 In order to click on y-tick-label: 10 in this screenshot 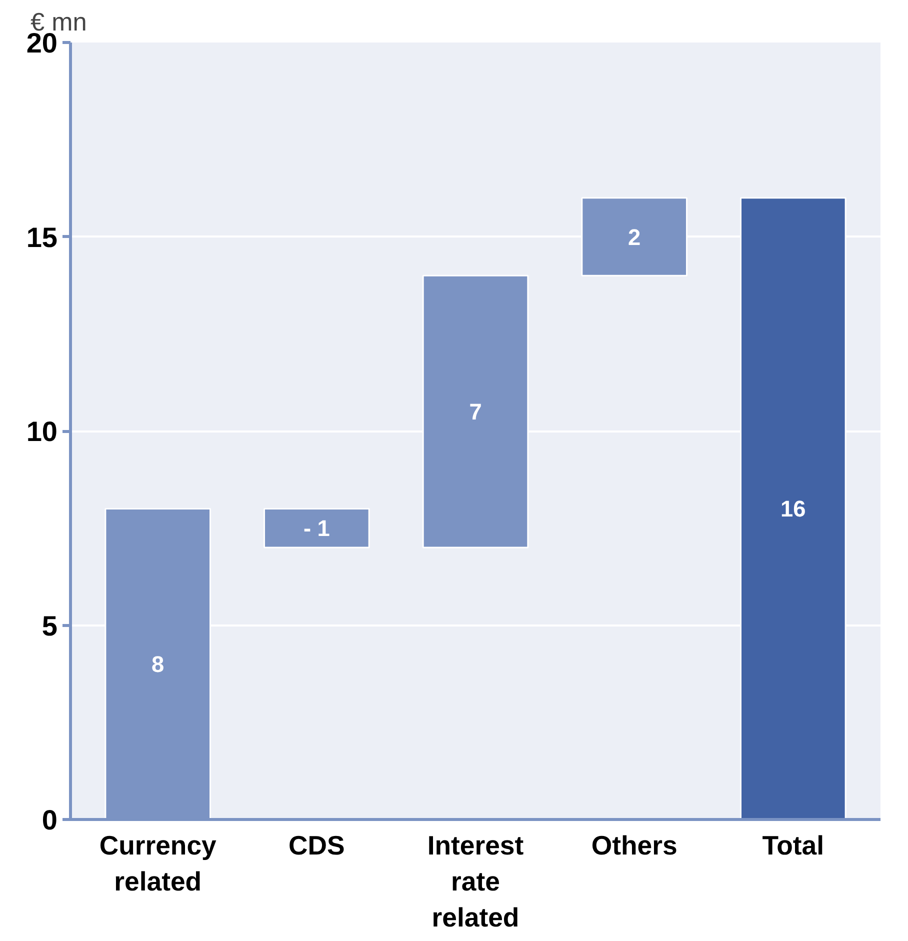, I will do `click(42, 431)`.